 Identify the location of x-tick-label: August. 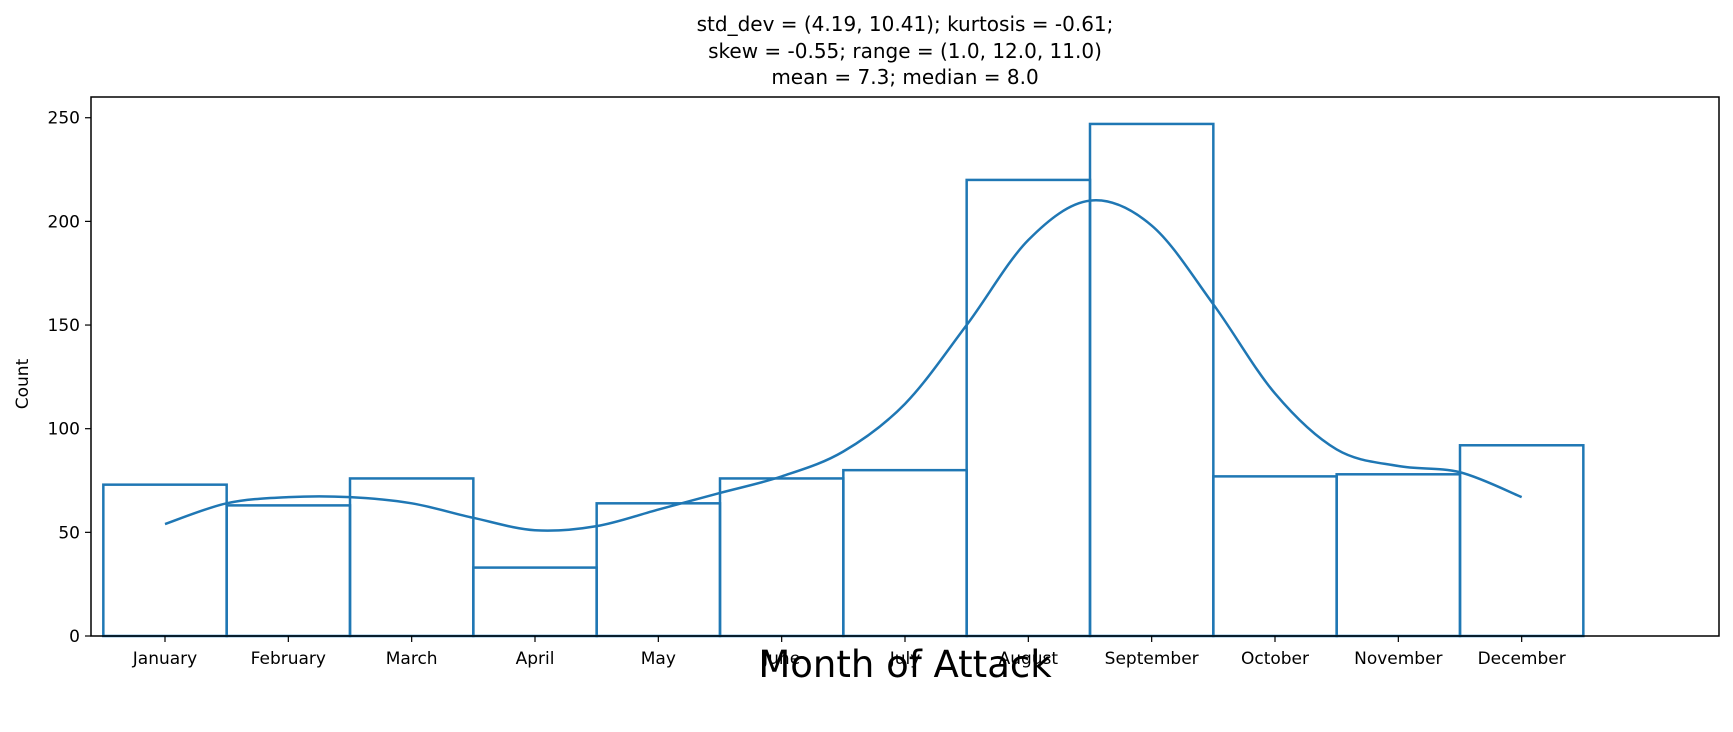
(1029, 659).